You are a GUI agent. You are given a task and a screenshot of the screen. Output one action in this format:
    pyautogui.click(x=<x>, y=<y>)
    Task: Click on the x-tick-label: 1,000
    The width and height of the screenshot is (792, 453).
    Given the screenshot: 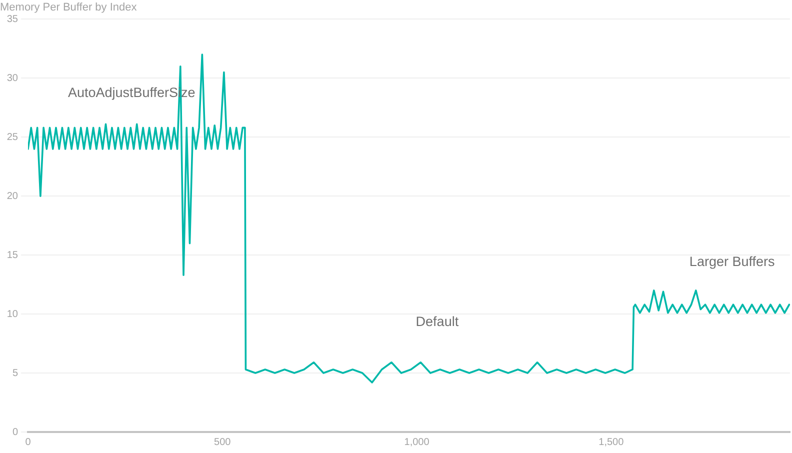 What is the action you would take?
    pyautogui.click(x=417, y=442)
    